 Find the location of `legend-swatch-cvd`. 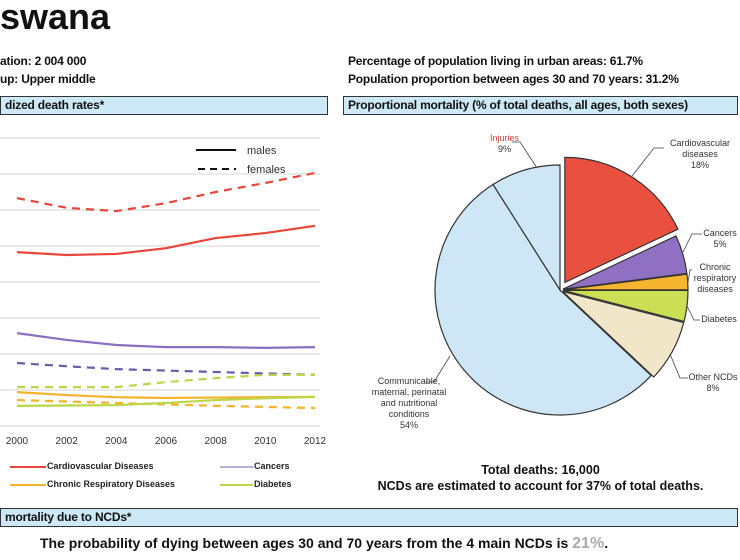

legend-swatch-cvd is located at coordinates (28, 467).